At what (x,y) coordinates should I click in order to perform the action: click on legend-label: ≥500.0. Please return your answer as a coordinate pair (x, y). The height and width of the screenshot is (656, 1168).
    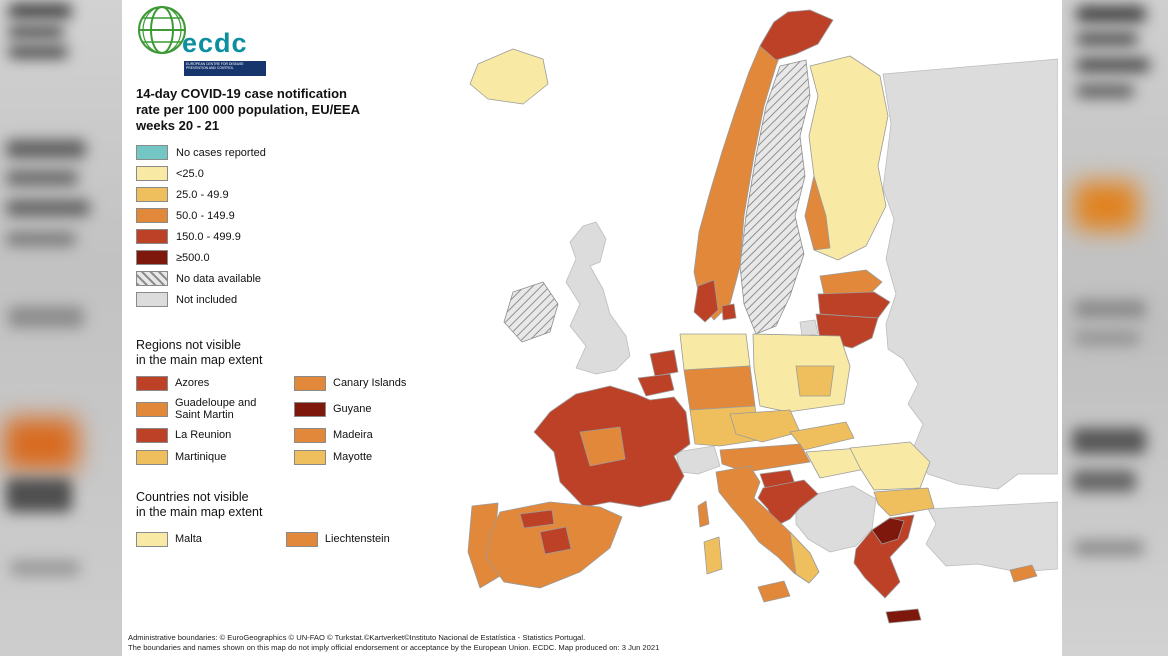
    Looking at the image, I should click on (193, 257).